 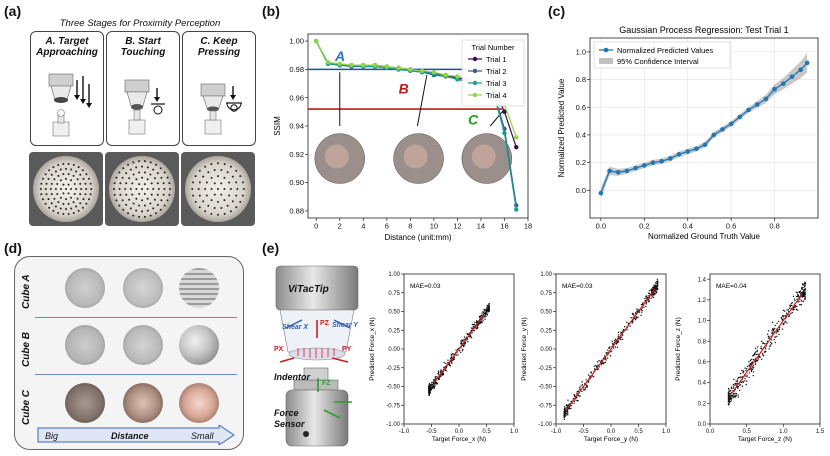 What do you see at coordinates (140, 23) in the screenshot?
I see `panel-a-title: Three Stages for Proximity Perception` at bounding box center [140, 23].